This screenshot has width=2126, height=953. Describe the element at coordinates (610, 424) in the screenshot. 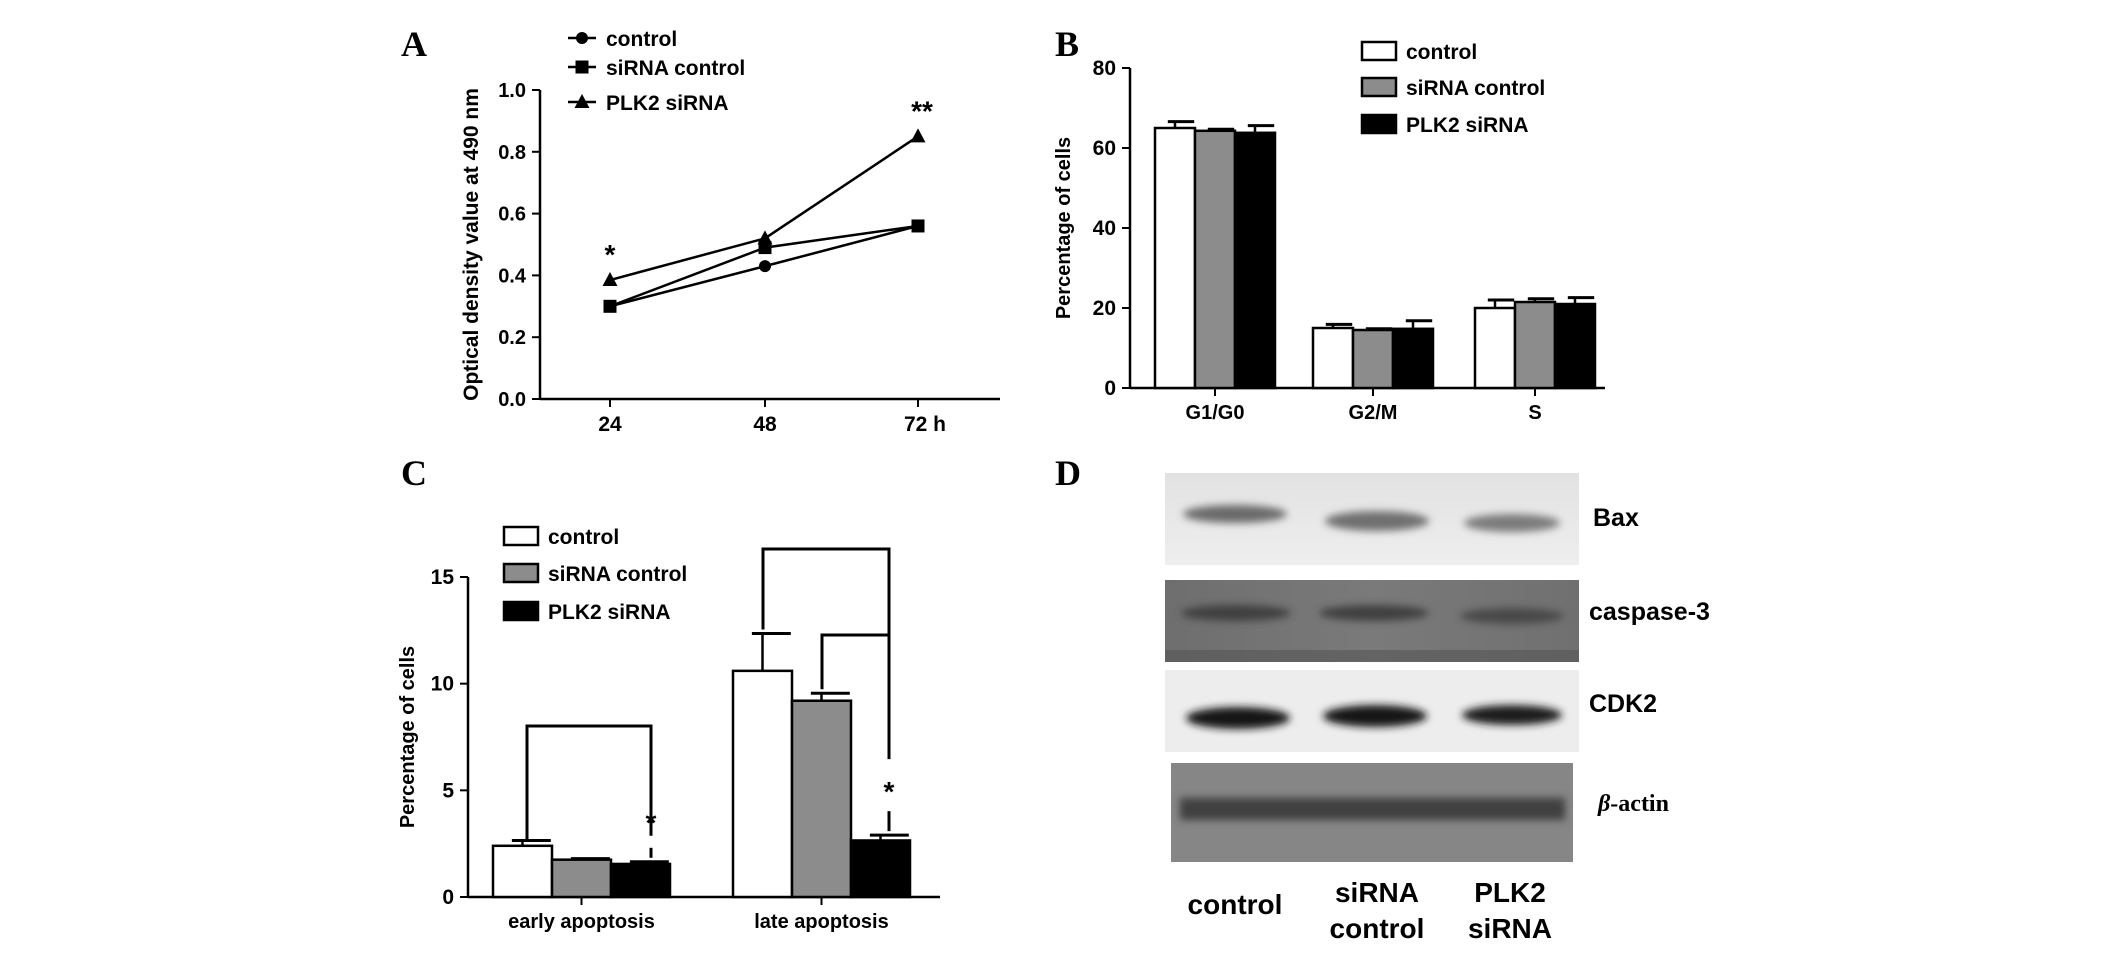

I see `a-x-tick-label: 24` at that location.